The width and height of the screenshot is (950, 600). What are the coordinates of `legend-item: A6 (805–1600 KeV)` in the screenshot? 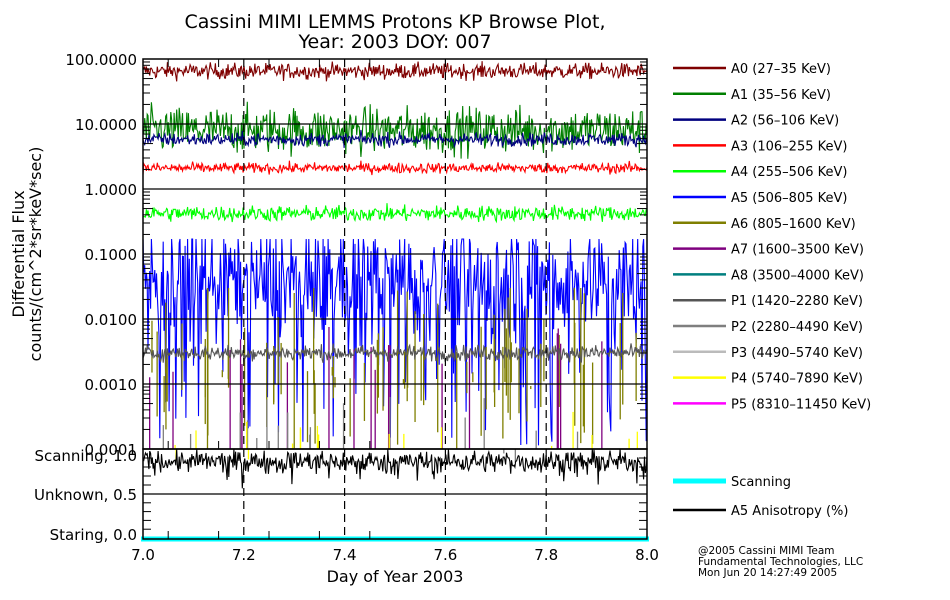 It's located at (764, 224).